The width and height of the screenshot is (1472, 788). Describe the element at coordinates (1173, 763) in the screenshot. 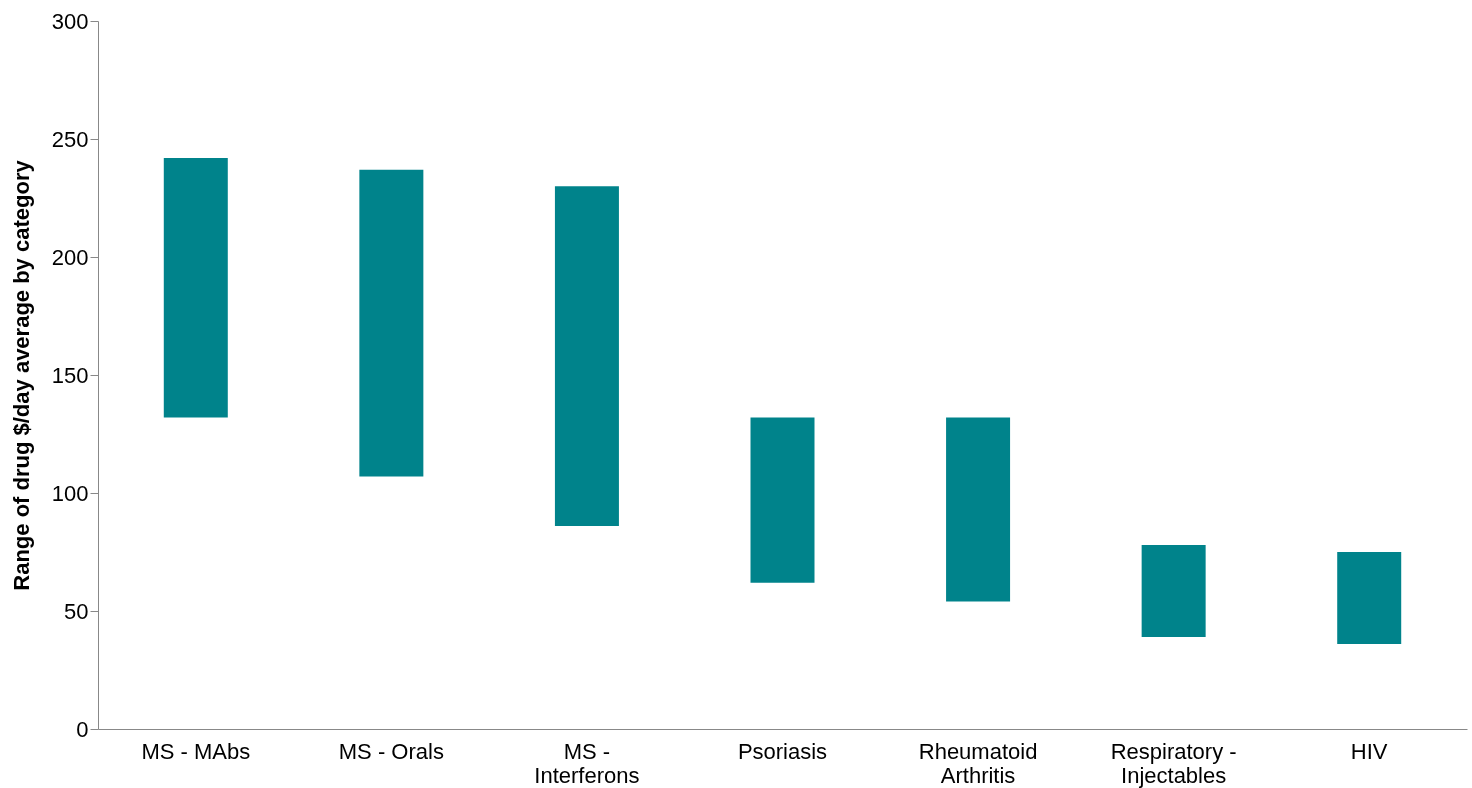

I see `x-tick-label: Respiratory - Injectables` at that location.